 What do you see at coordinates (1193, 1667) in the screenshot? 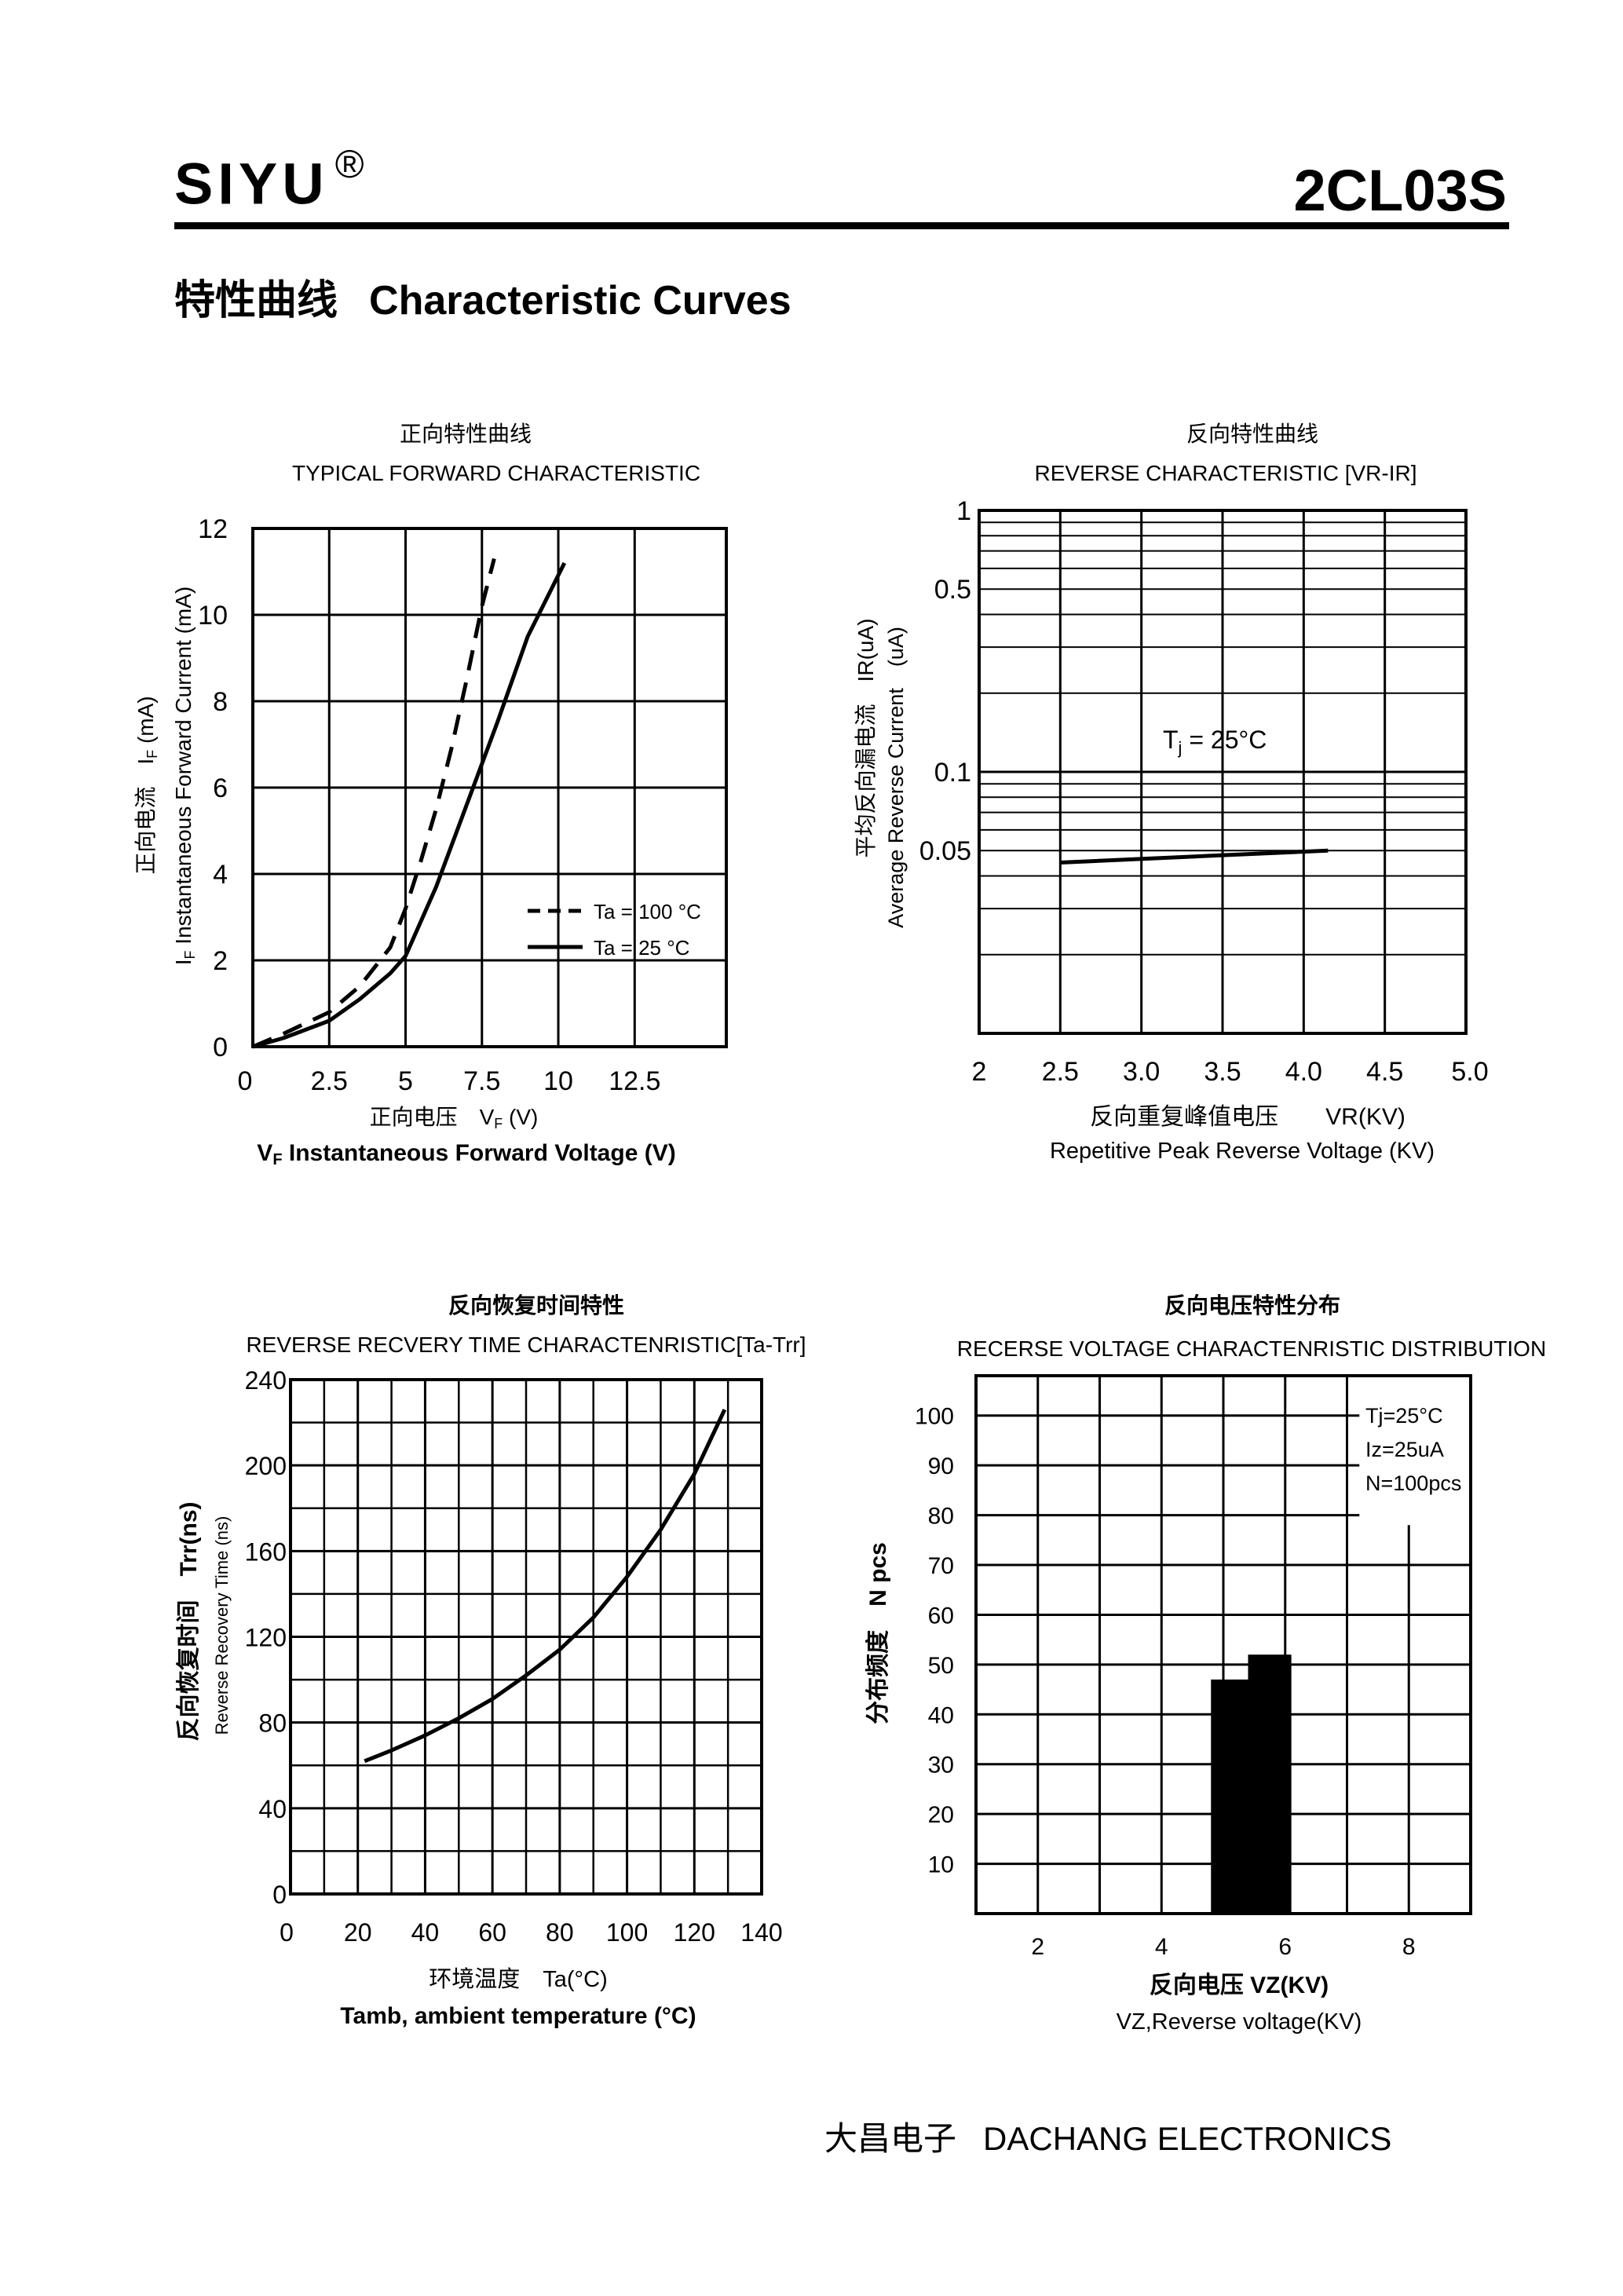
I see `distribution-plot: 2 4 6 8 10 20 30 40 50 60 70 80 90 100` at bounding box center [1193, 1667].